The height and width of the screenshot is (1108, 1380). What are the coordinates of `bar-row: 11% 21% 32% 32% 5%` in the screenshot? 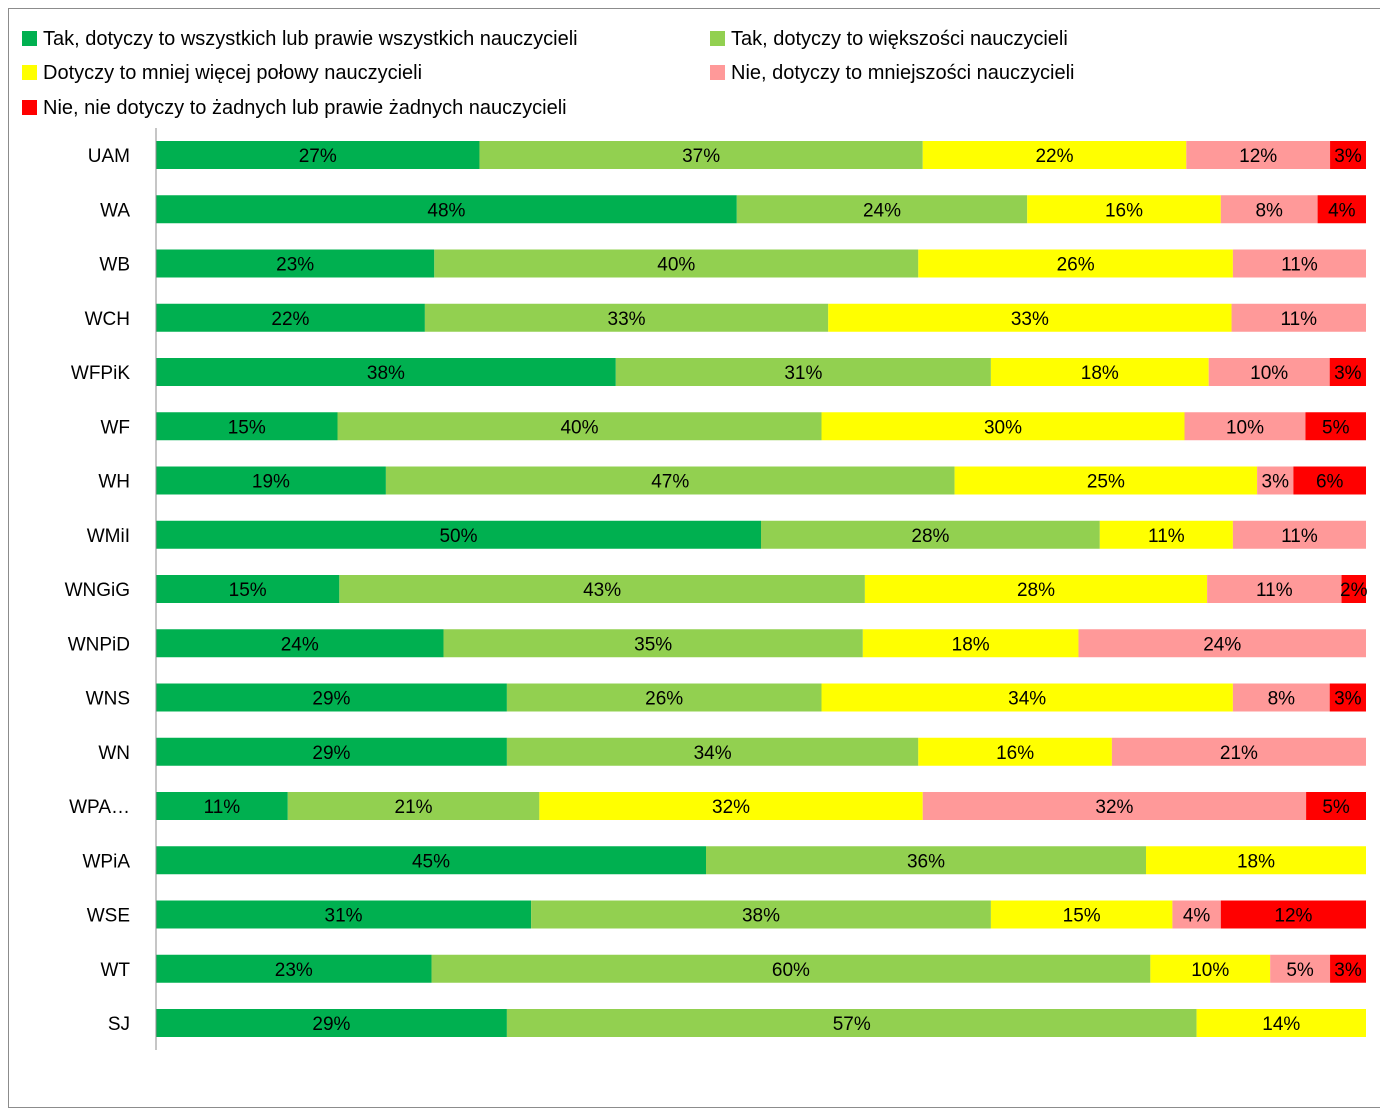 It's located at (761, 806).